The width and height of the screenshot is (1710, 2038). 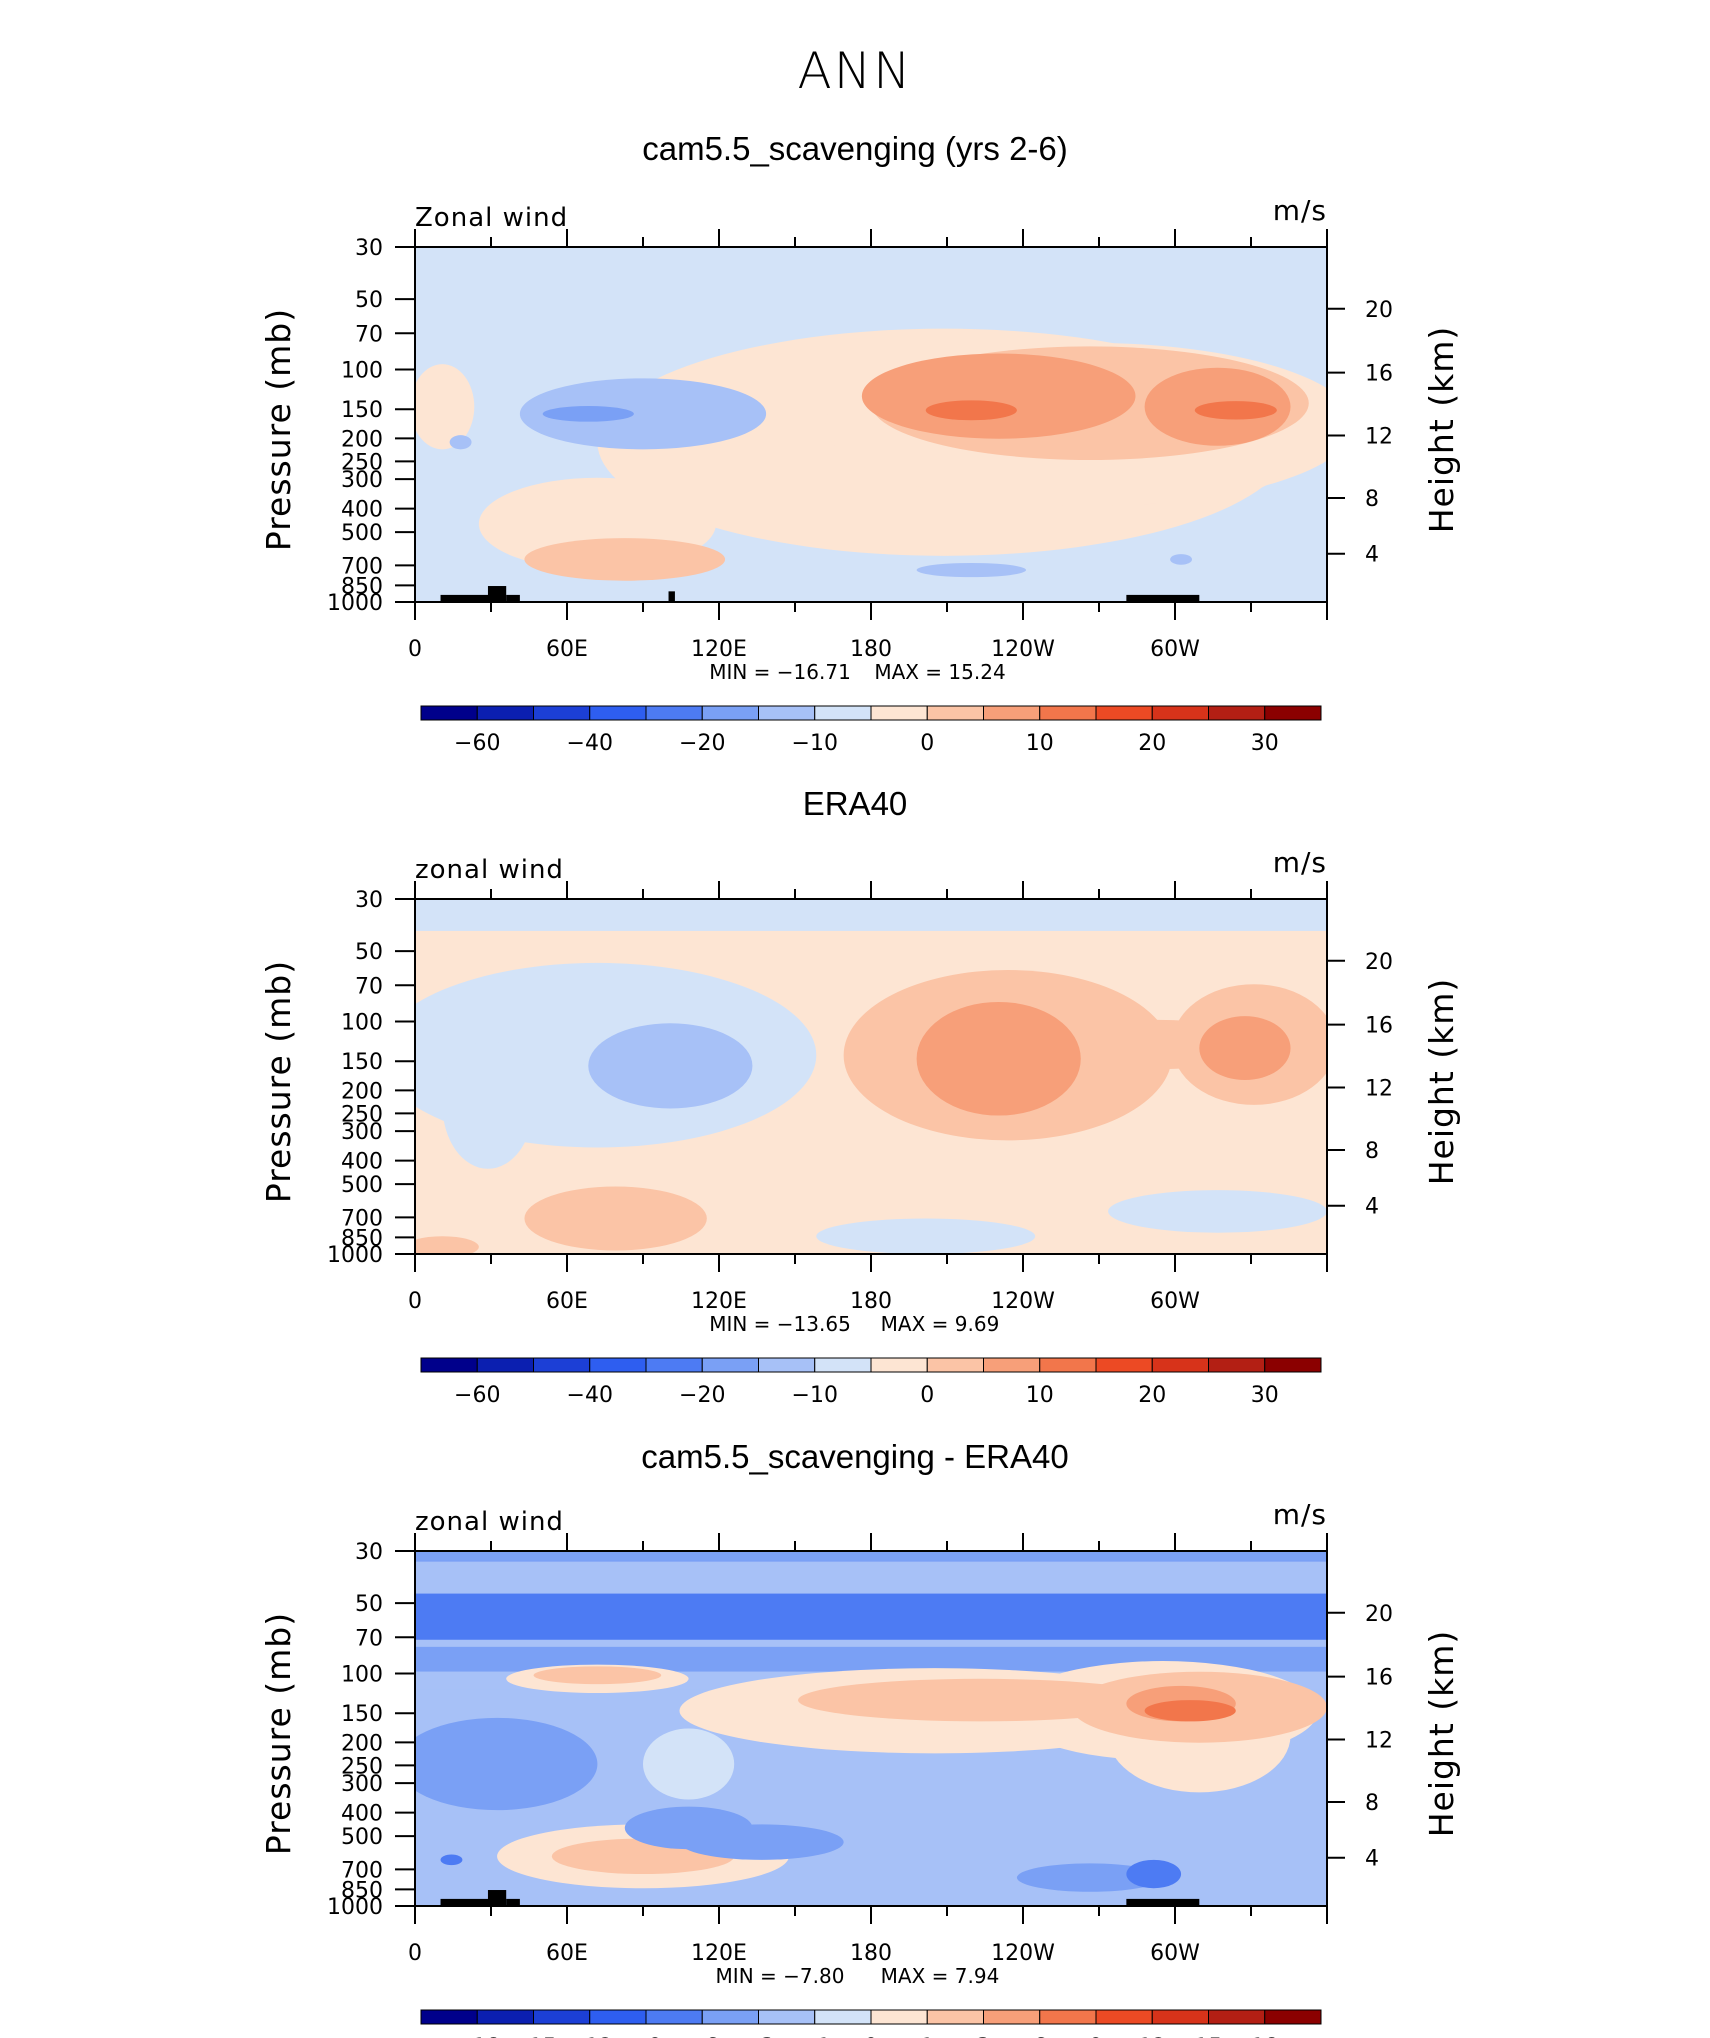 I want to click on colorbar-label: 30, so click(x=1265, y=1395).